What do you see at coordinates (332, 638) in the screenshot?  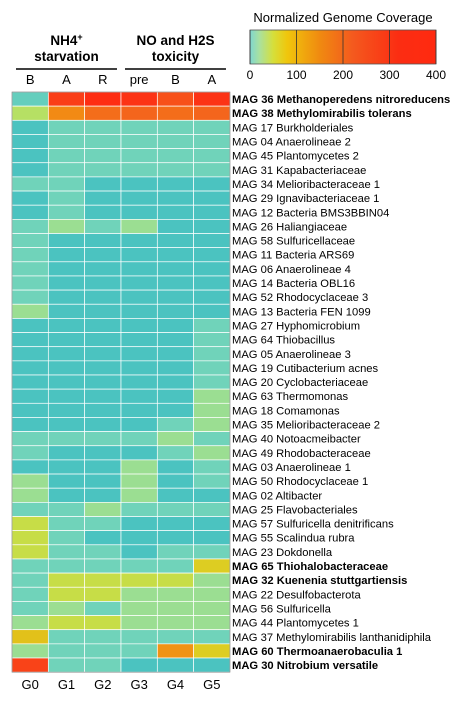 I see `row-label: MAG 37 Methylomirabilis lanthanidiphila` at bounding box center [332, 638].